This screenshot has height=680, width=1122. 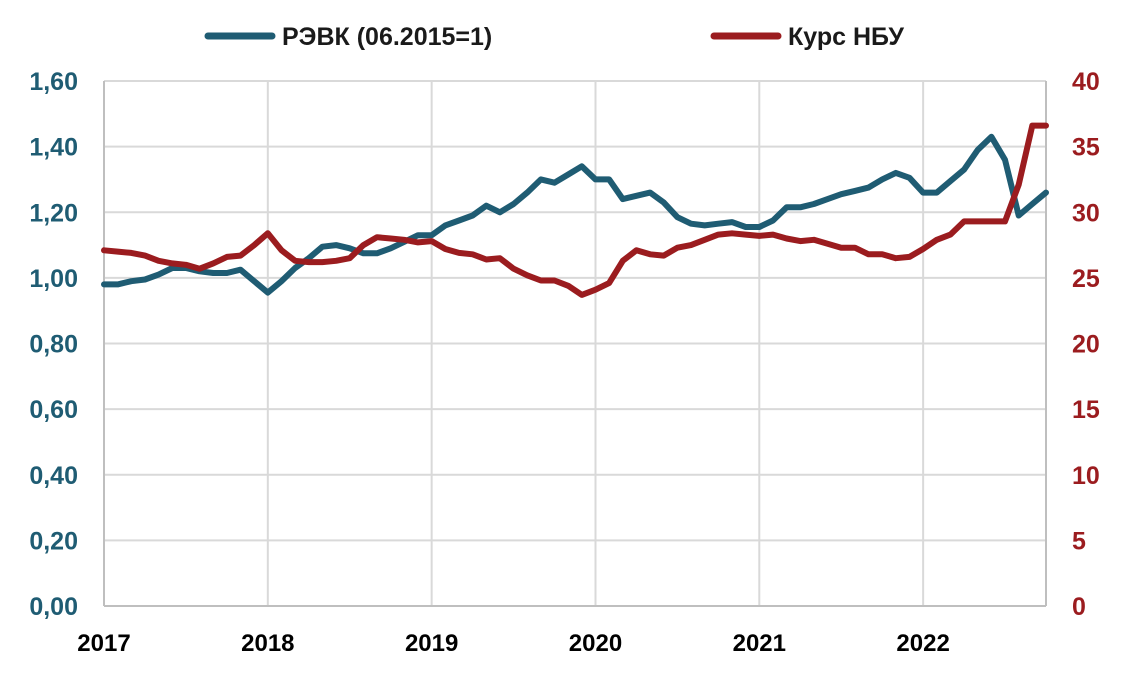 I want to click on y-right-tick-label: 5, so click(x=1079, y=541).